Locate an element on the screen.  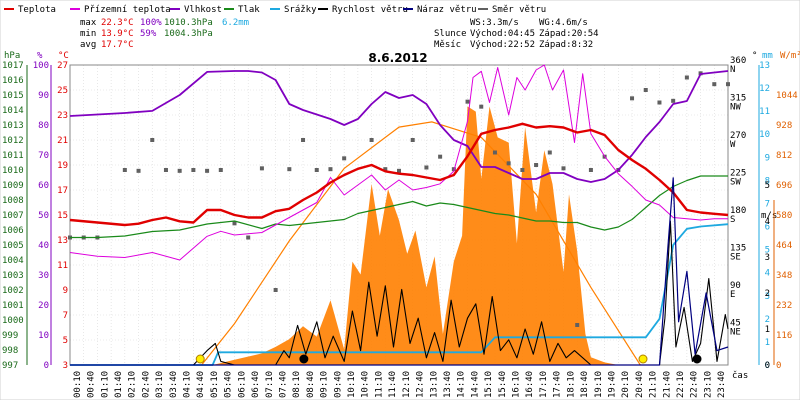
temp-tick-label: 25 is located at coordinates (62, 91).